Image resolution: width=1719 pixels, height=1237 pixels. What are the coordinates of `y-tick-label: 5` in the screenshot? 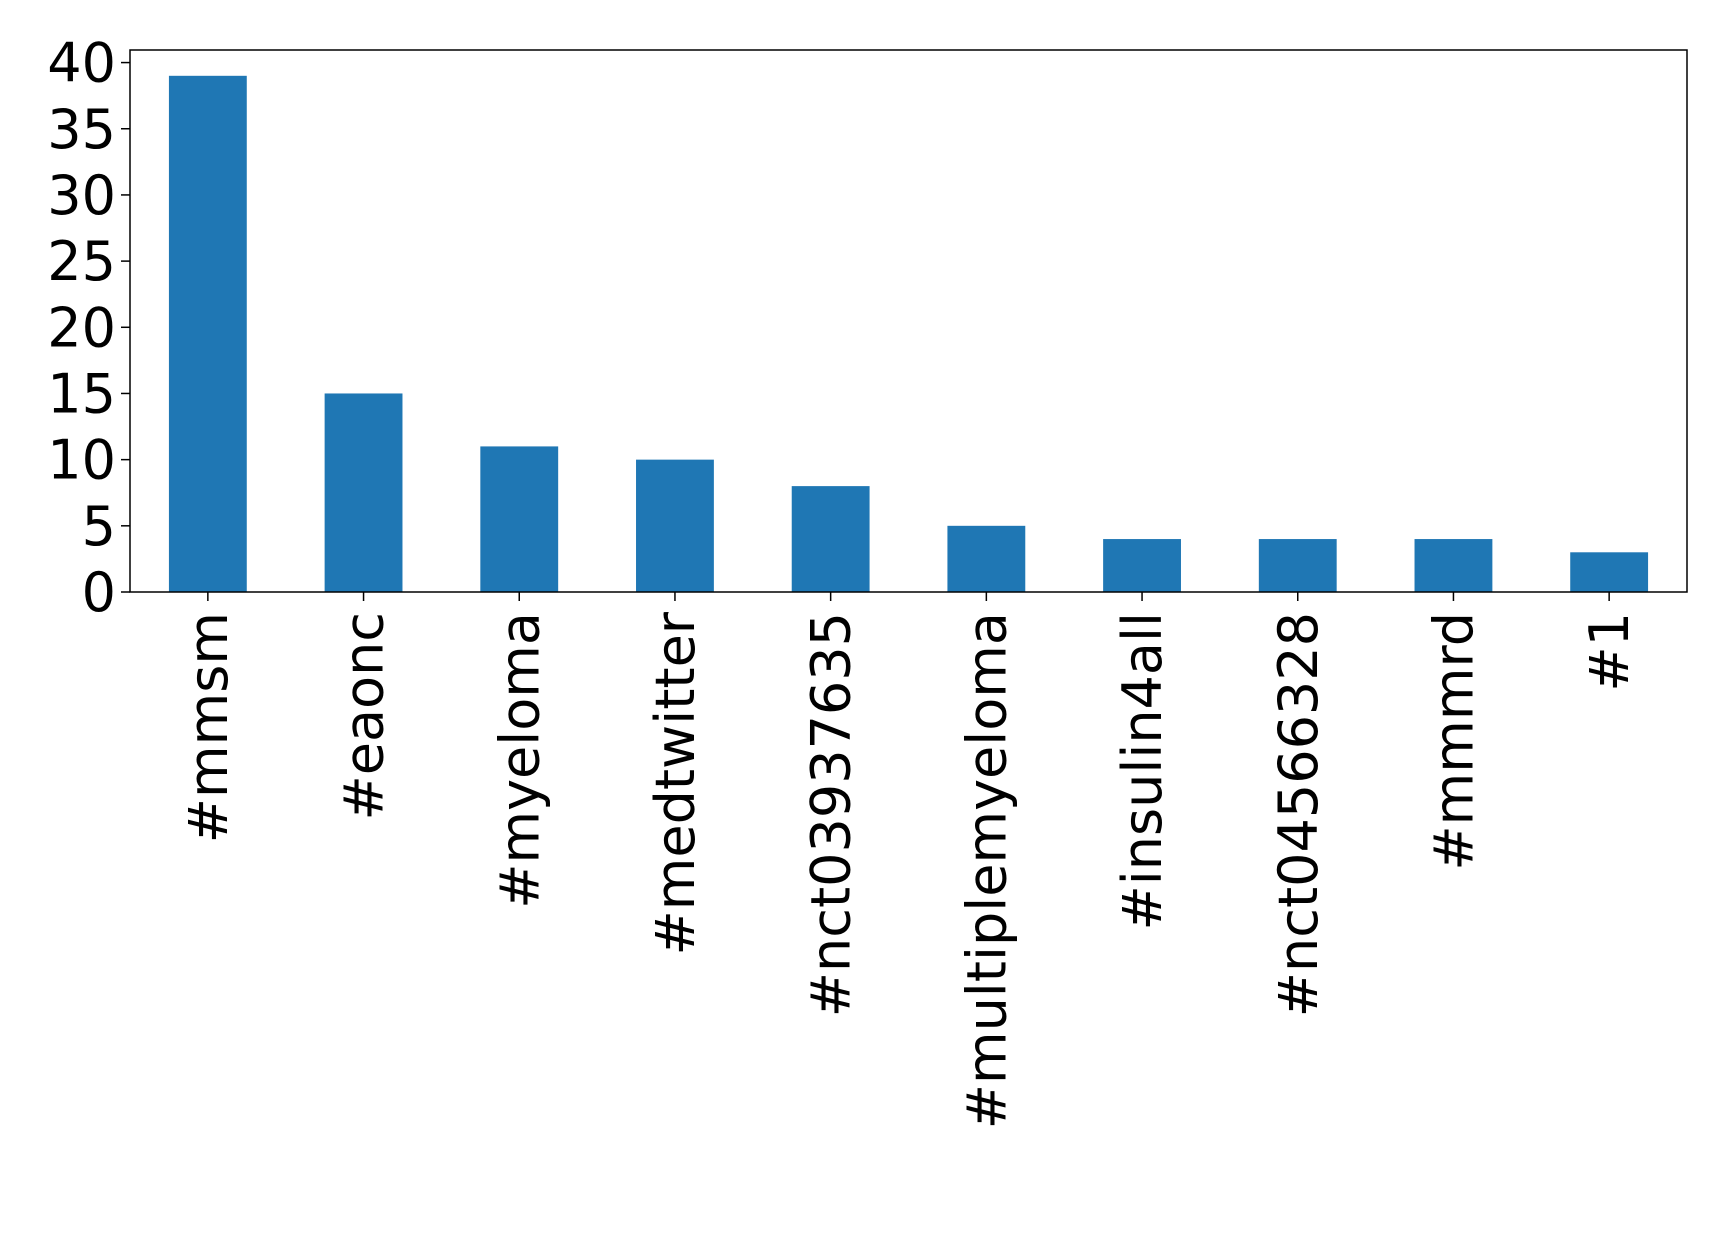 It's located at (99, 526).